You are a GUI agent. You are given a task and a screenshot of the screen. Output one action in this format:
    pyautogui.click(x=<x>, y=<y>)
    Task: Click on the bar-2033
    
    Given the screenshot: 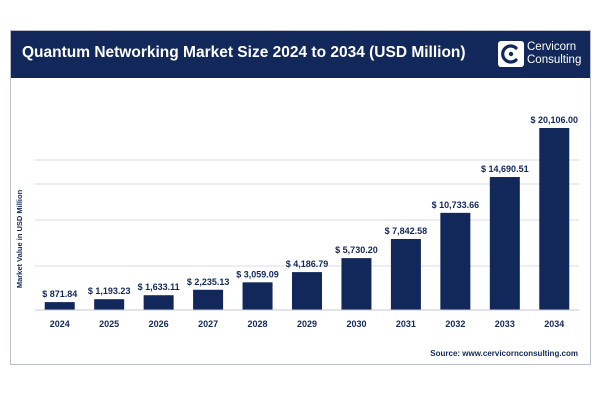 What is the action you would take?
    pyautogui.click(x=504, y=243)
    